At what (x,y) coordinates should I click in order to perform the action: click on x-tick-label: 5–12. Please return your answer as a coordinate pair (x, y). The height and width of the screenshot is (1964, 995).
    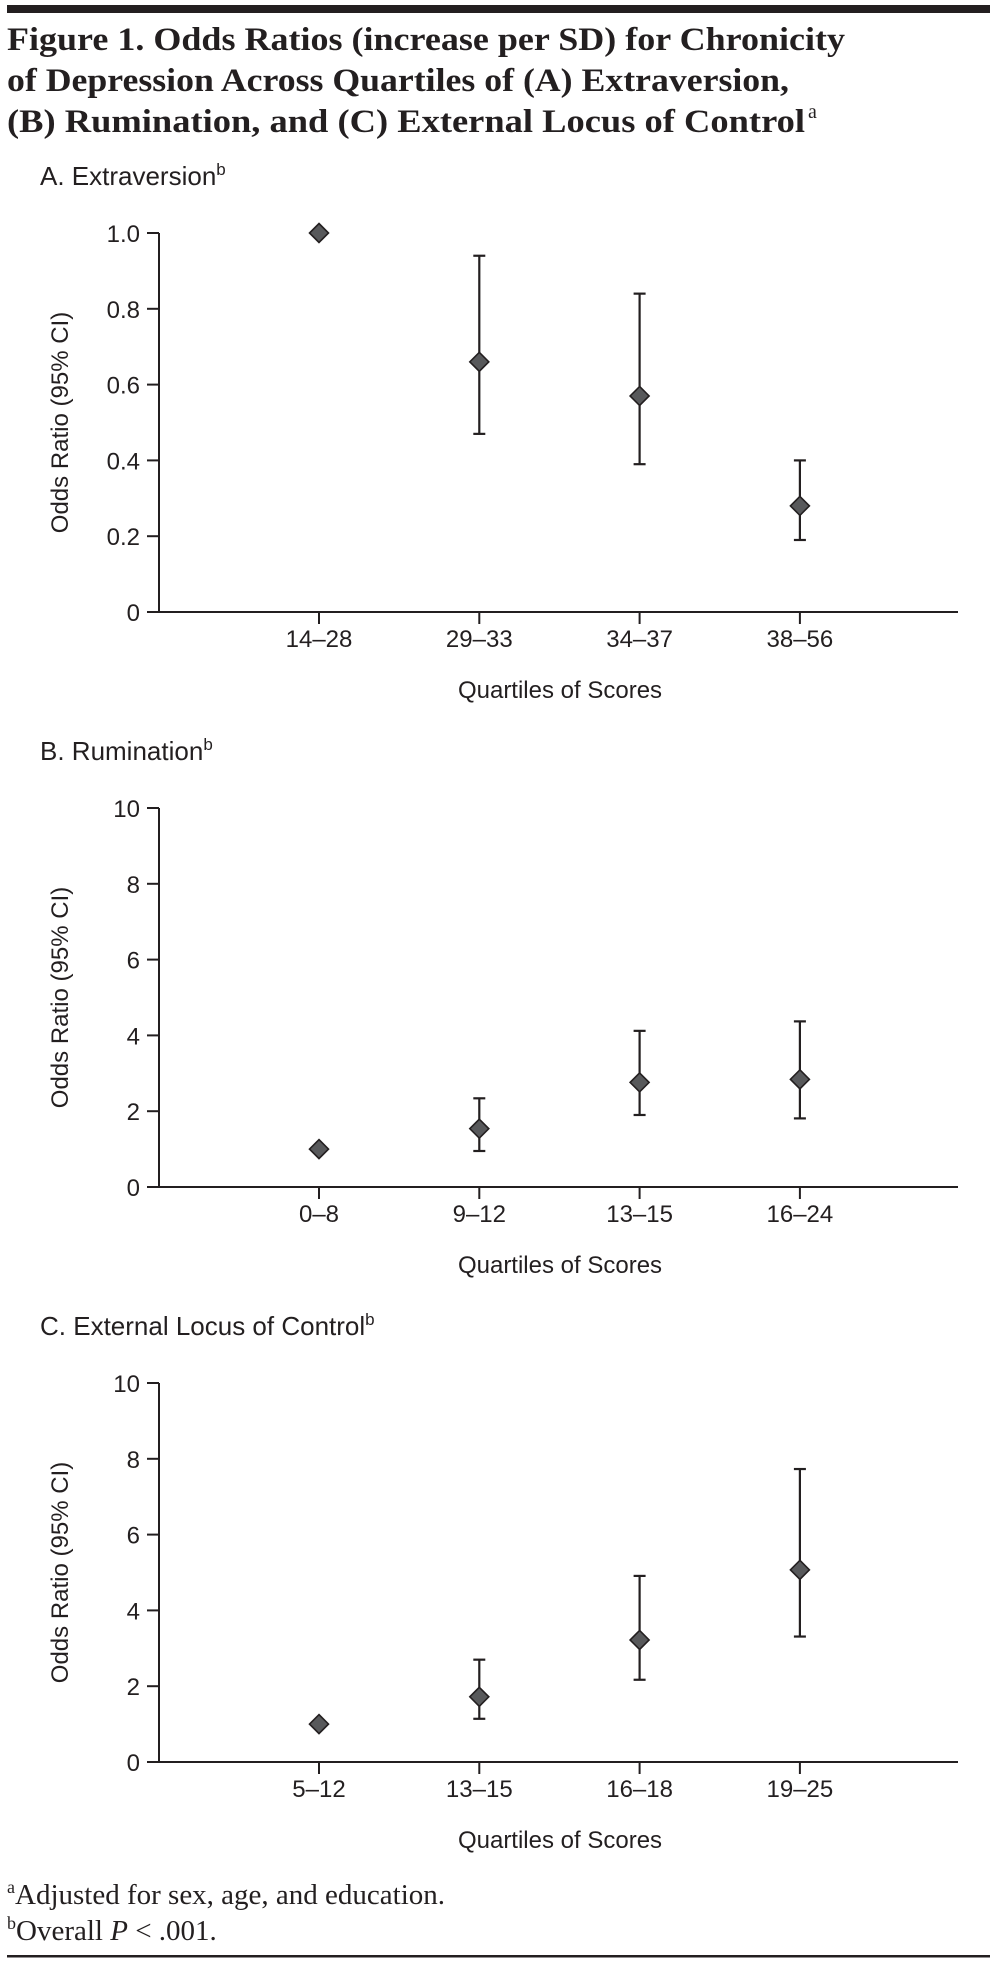
    Looking at the image, I should click on (318, 1789).